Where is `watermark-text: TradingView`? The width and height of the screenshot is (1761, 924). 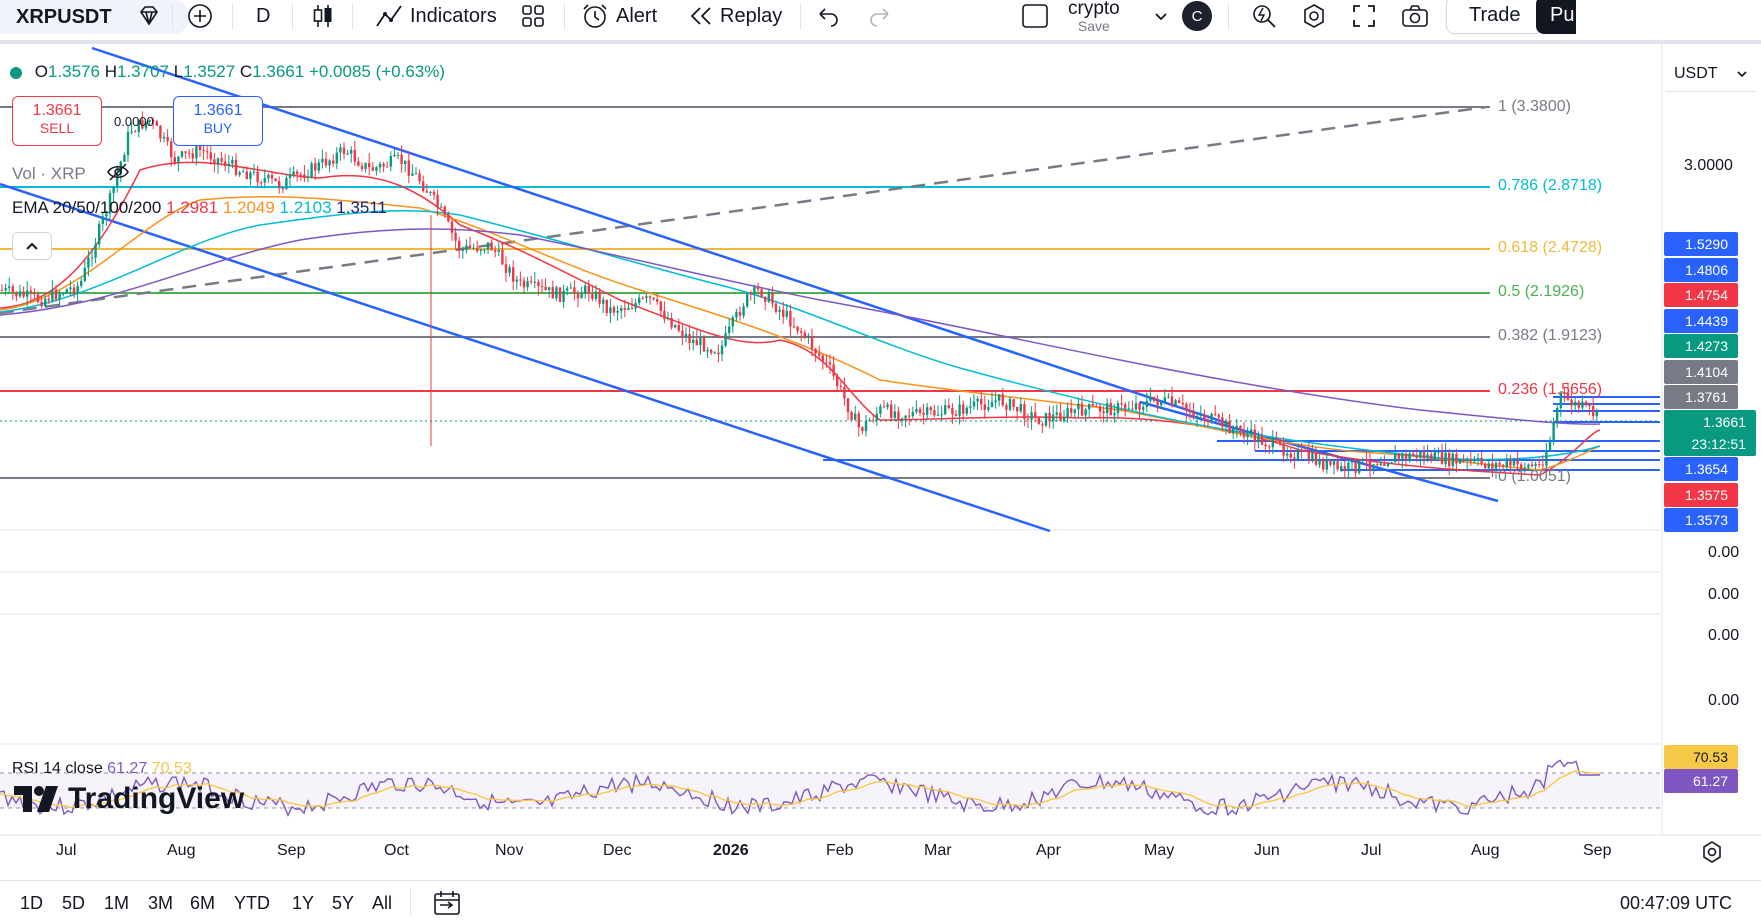
watermark-text: TradingView is located at coordinates (156, 798).